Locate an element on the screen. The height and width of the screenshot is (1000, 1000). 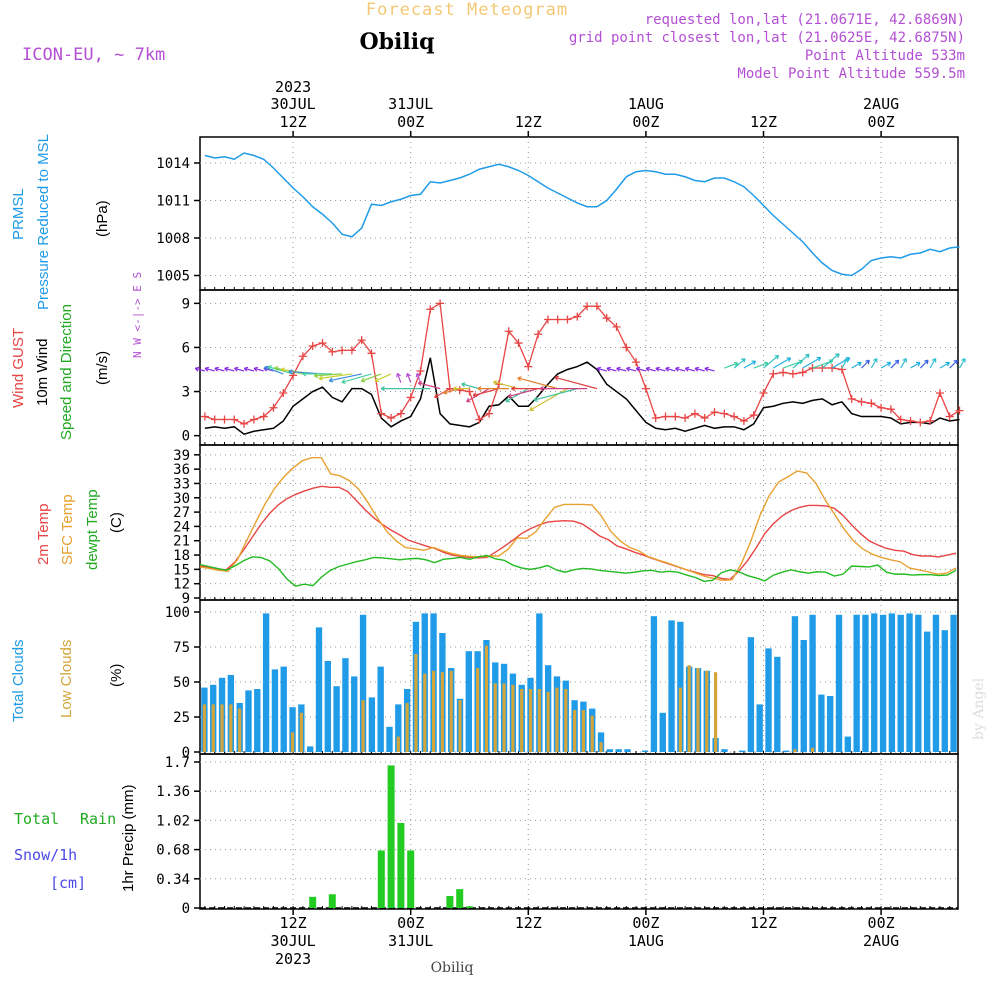
top-date-label: 31JUL is located at coordinates (410, 104).